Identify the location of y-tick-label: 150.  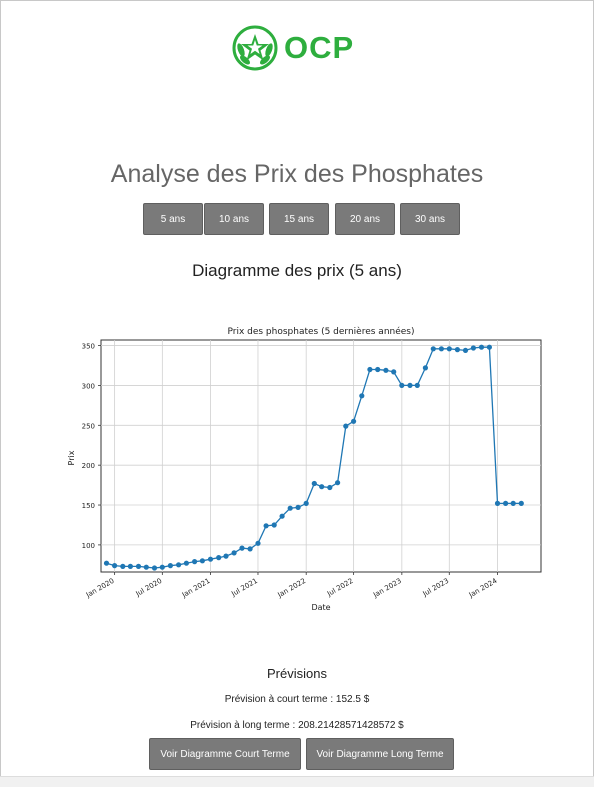
(88, 506).